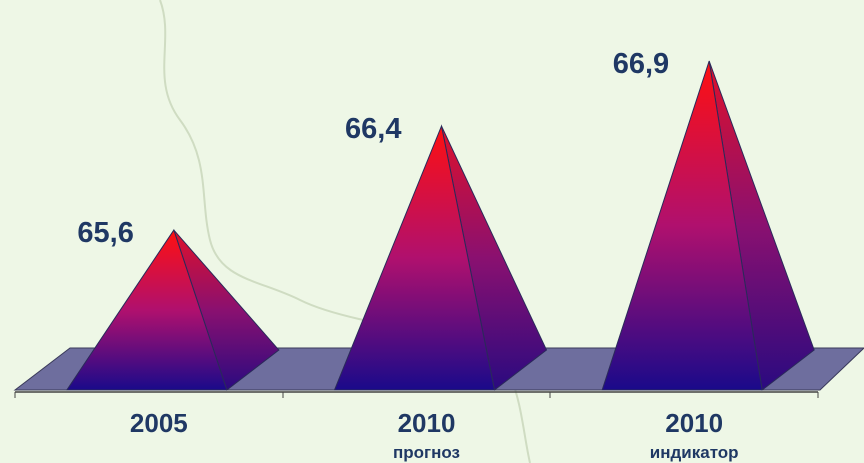 This screenshot has height=463, width=864. I want to click on value-label: 65,6, so click(105, 233).